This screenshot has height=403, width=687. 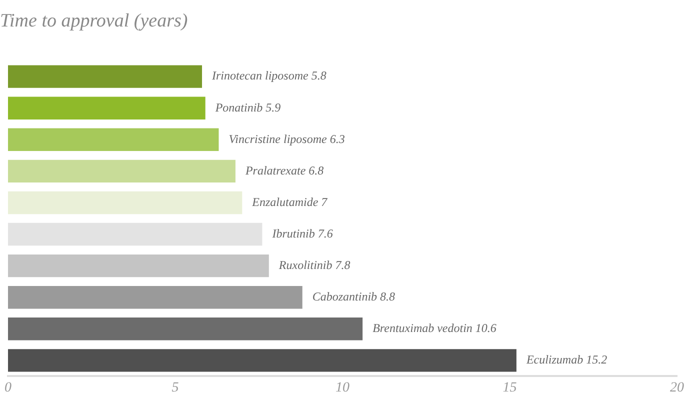 I want to click on x-tick-label: 5, so click(x=175, y=388).